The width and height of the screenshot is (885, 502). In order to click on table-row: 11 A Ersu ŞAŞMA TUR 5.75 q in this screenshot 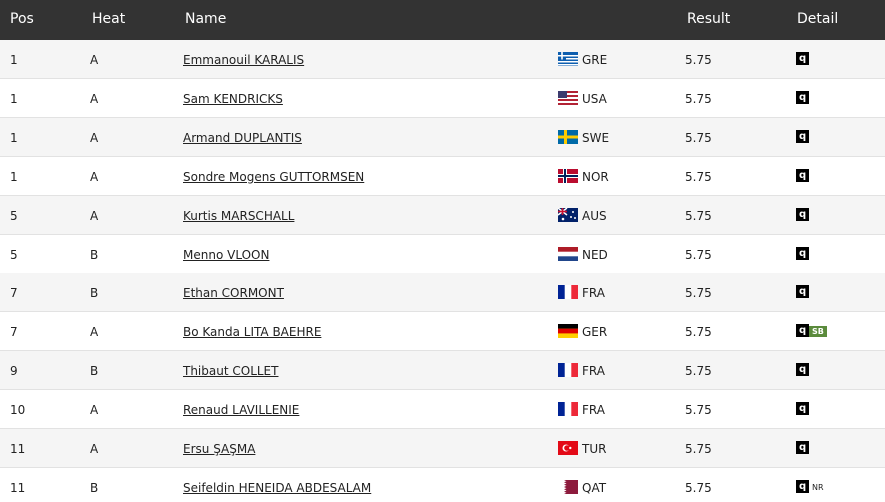, I will do `click(442, 448)`.